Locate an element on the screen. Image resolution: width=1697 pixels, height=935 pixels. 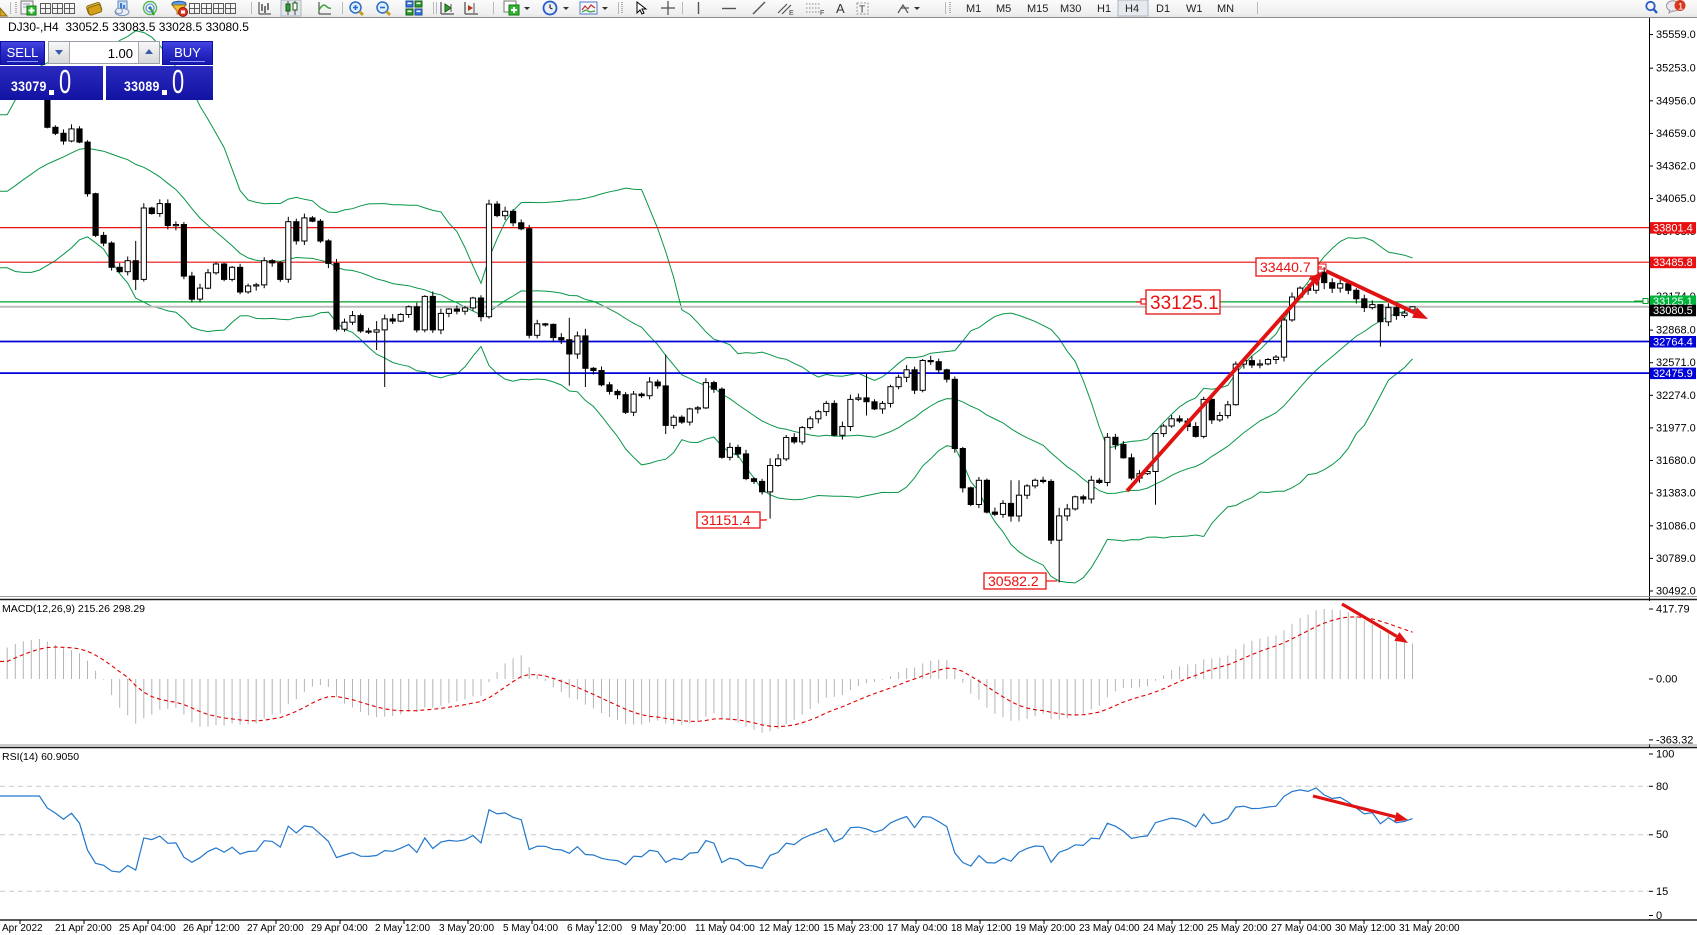
svg-text: M5 is located at coordinates (1003, 9).